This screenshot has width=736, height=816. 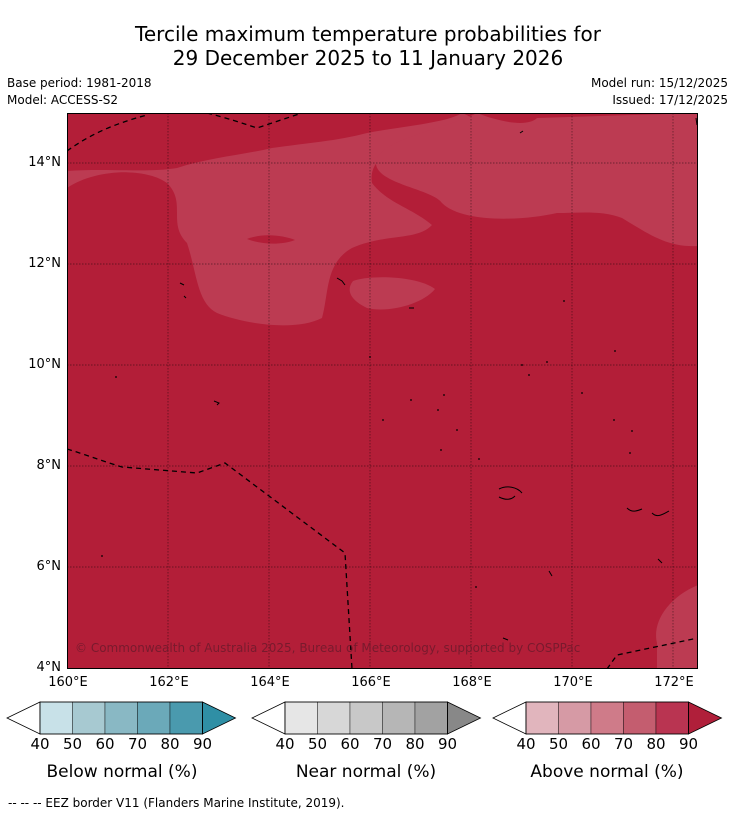 I want to click on above-colorbar-over-arrow, so click(x=705, y=718).